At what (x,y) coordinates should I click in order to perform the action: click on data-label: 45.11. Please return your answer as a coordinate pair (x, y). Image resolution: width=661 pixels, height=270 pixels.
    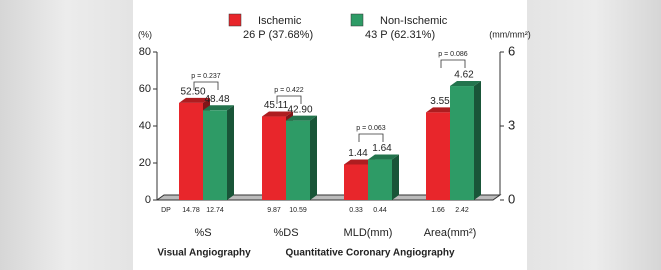
    Looking at the image, I should click on (276, 105).